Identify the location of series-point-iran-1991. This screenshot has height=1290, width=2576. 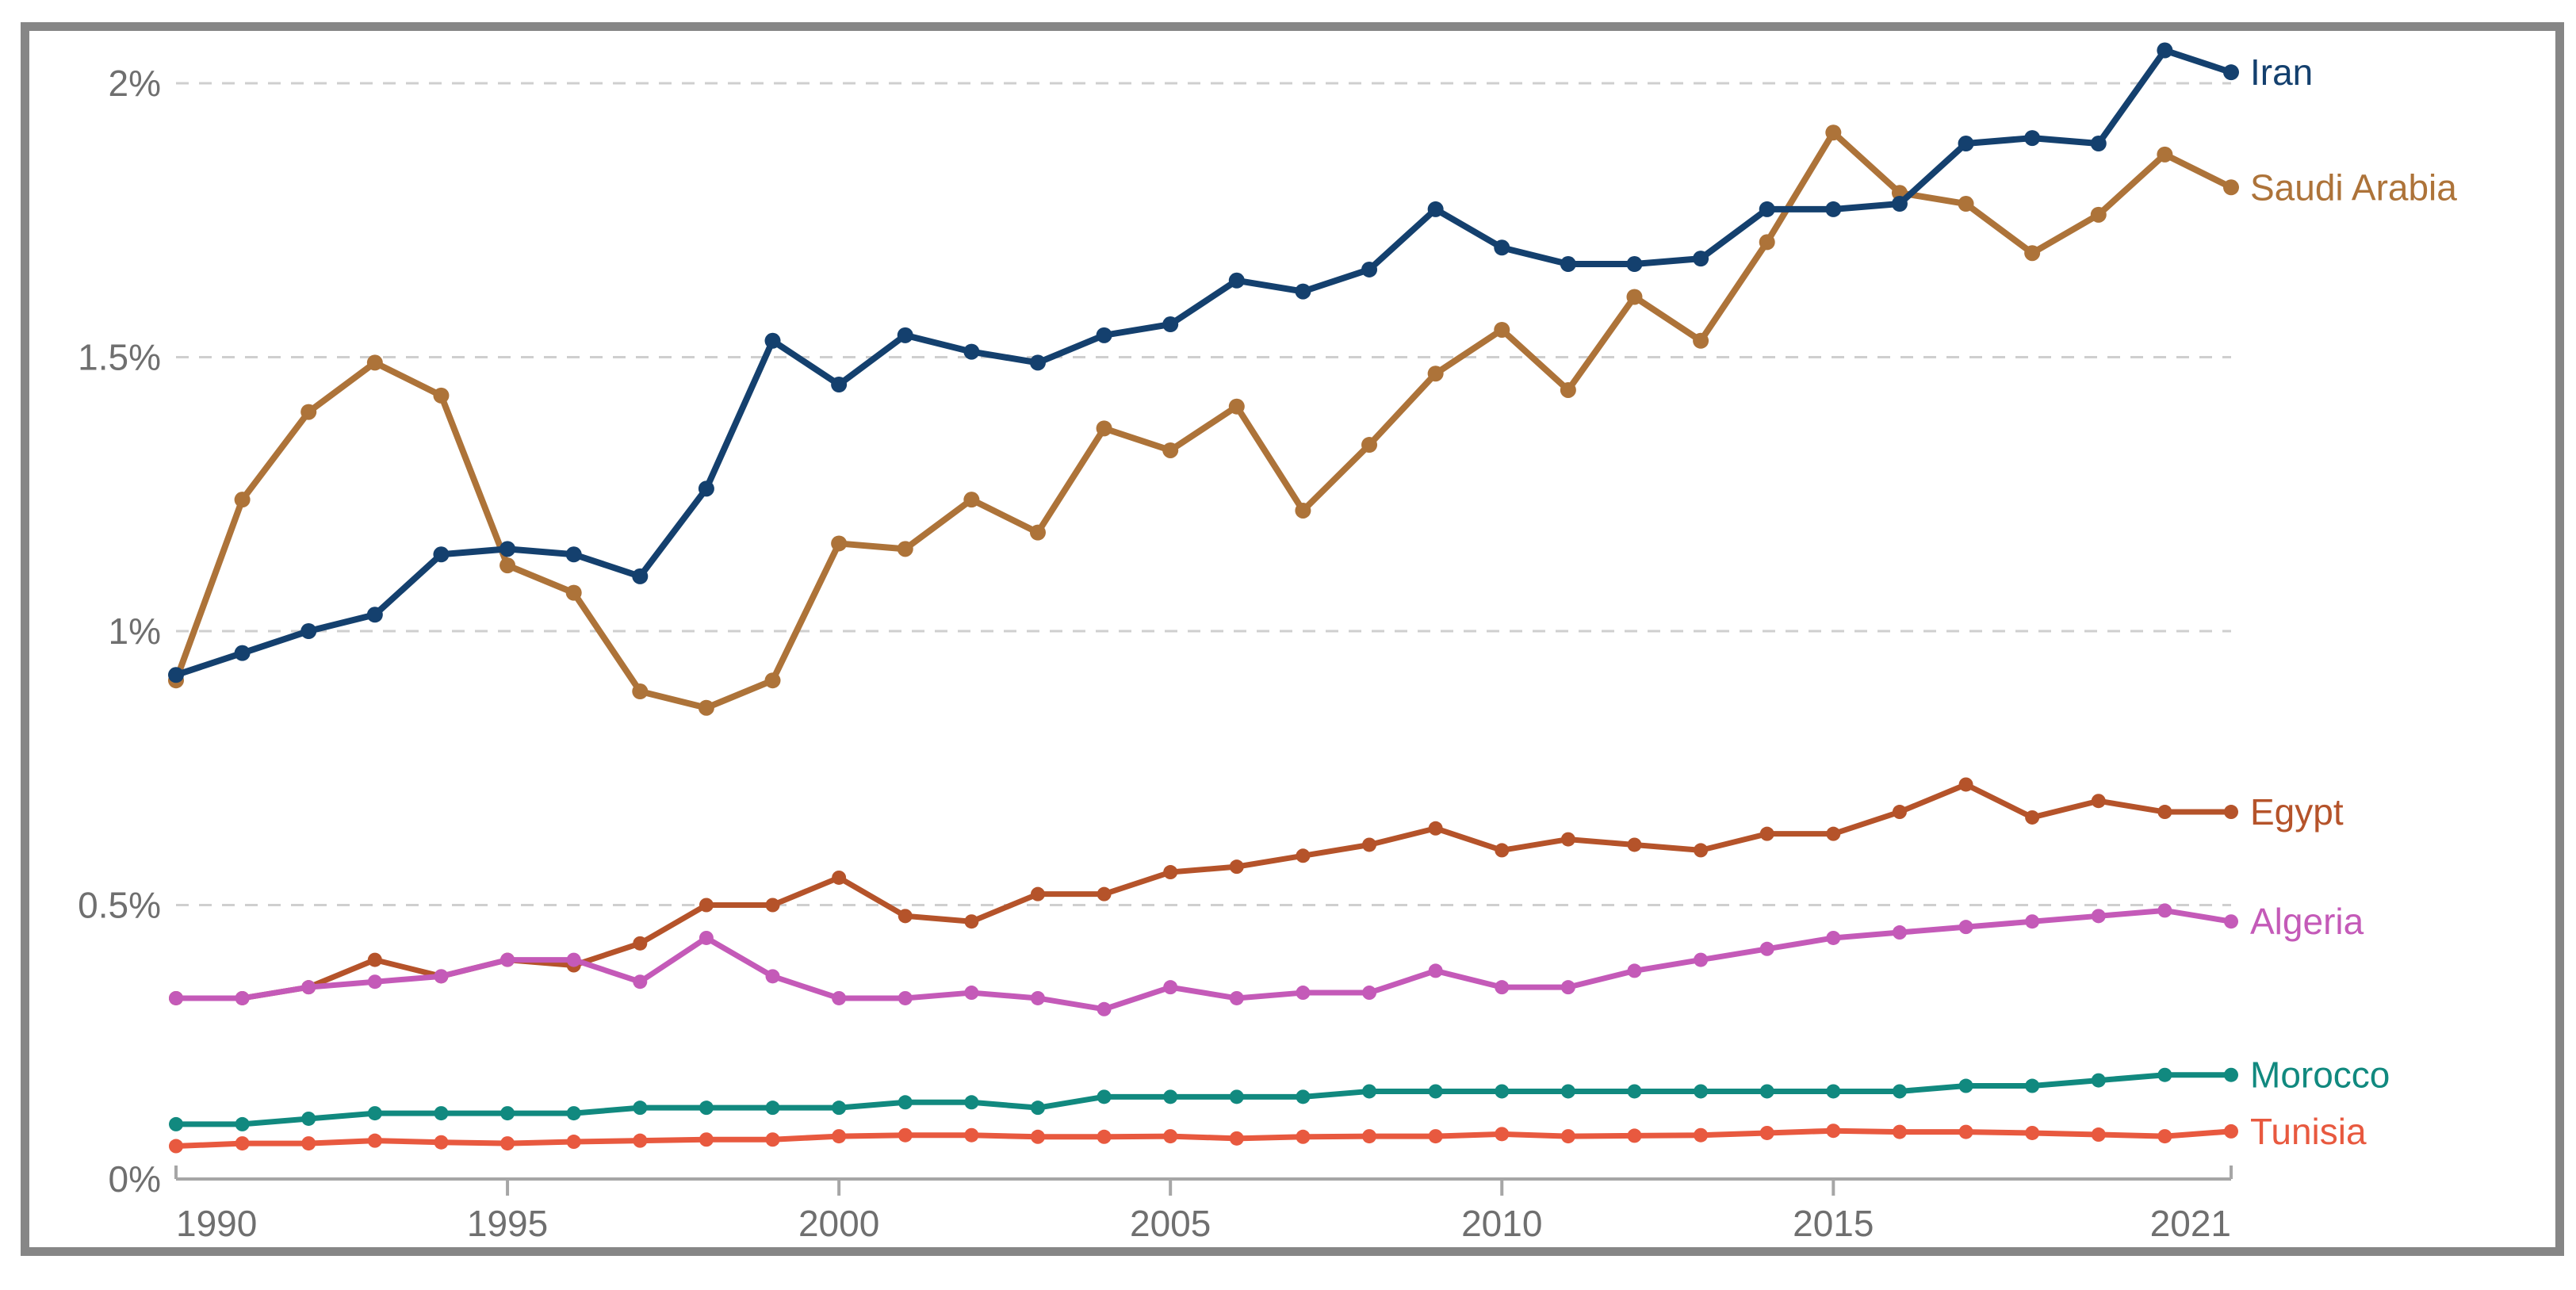
(242, 653).